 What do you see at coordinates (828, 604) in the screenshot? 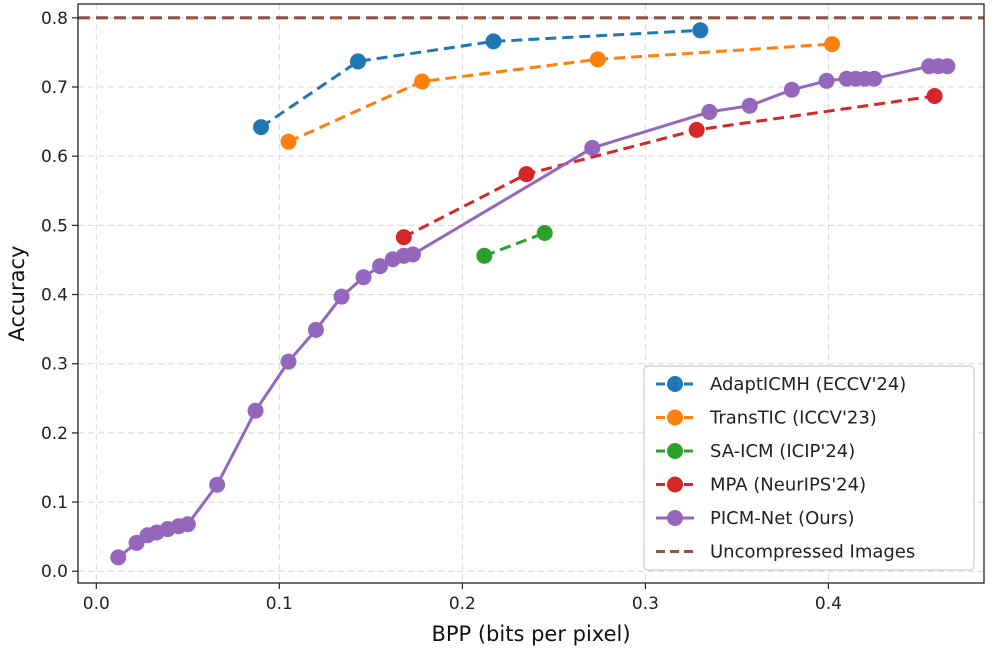
I see `x-tick-label: 0.4` at bounding box center [828, 604].